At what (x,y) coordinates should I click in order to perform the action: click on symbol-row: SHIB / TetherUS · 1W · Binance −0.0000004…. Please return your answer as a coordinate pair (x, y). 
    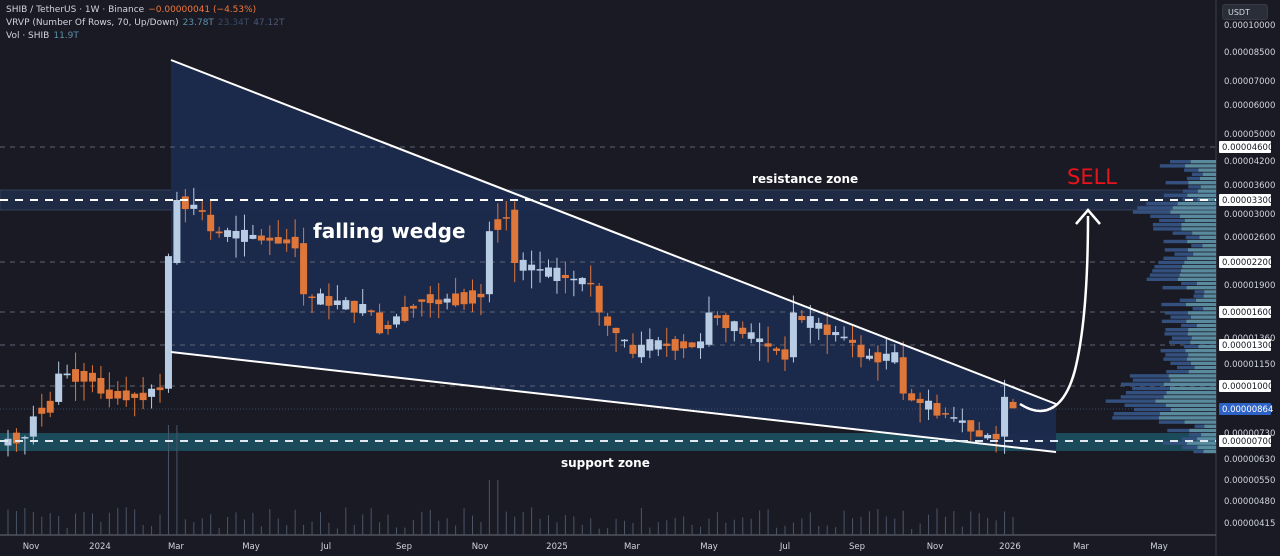
    Looking at the image, I should click on (145, 10).